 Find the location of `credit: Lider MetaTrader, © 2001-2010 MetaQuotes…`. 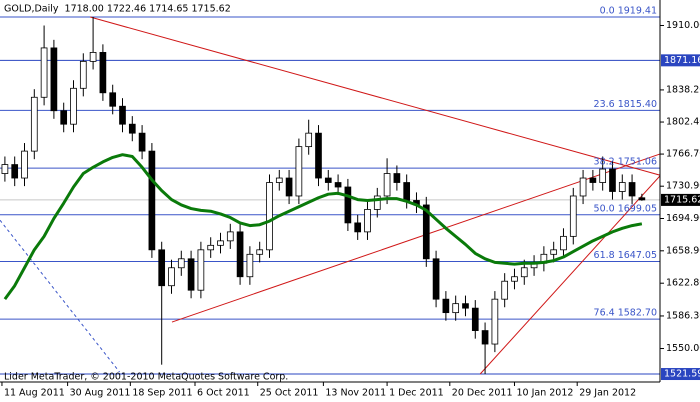

credit: Lider MetaTrader, © 2001-2010 MetaQuotes… is located at coordinates (146, 377).